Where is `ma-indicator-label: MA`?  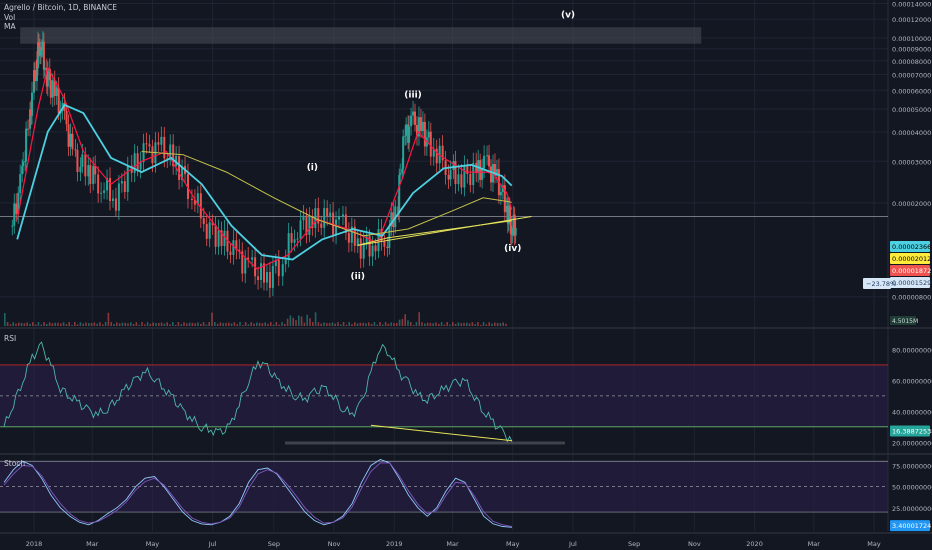 ma-indicator-label: MA is located at coordinates (10, 26).